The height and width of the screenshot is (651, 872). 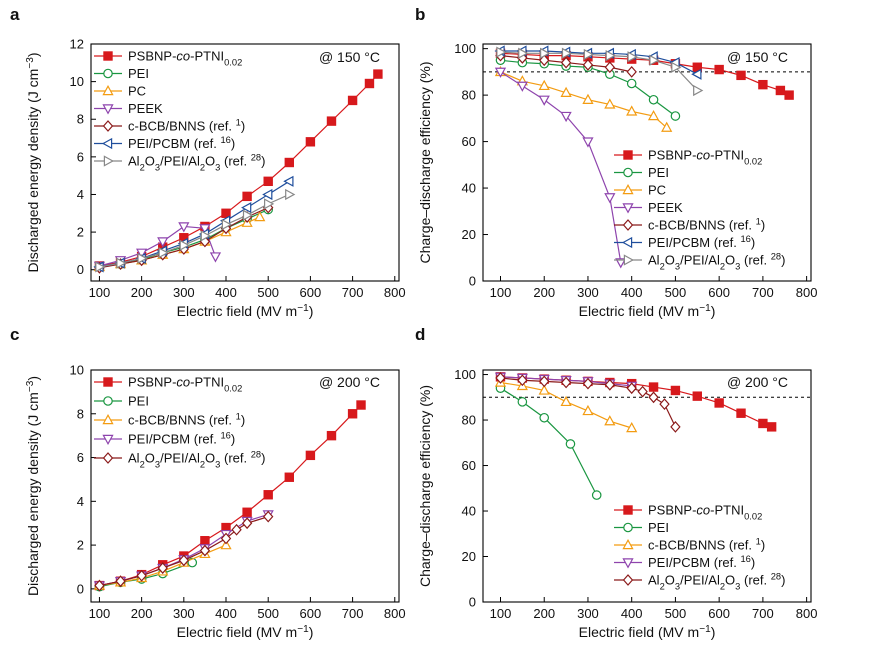 What do you see at coordinates (137, 91) in the screenshot?
I see `legend-label: PC` at bounding box center [137, 91].